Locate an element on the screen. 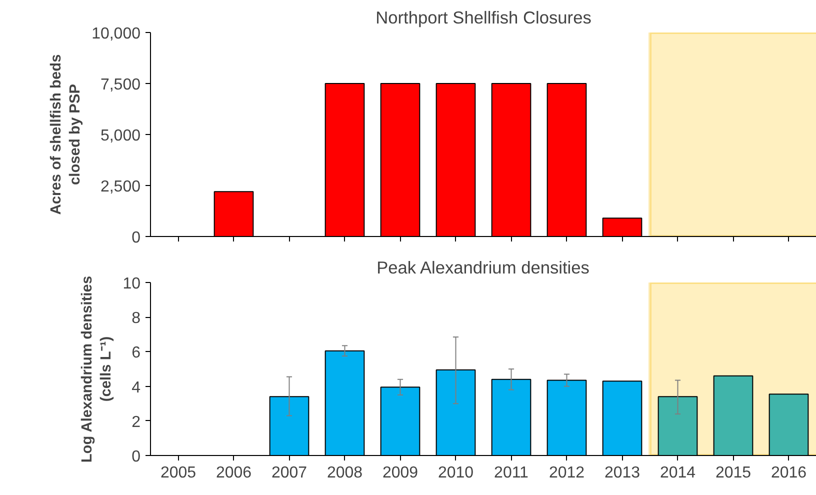 The width and height of the screenshot is (816, 495). chart-title: Northport Shellfish Closures is located at coordinates (484, 18).